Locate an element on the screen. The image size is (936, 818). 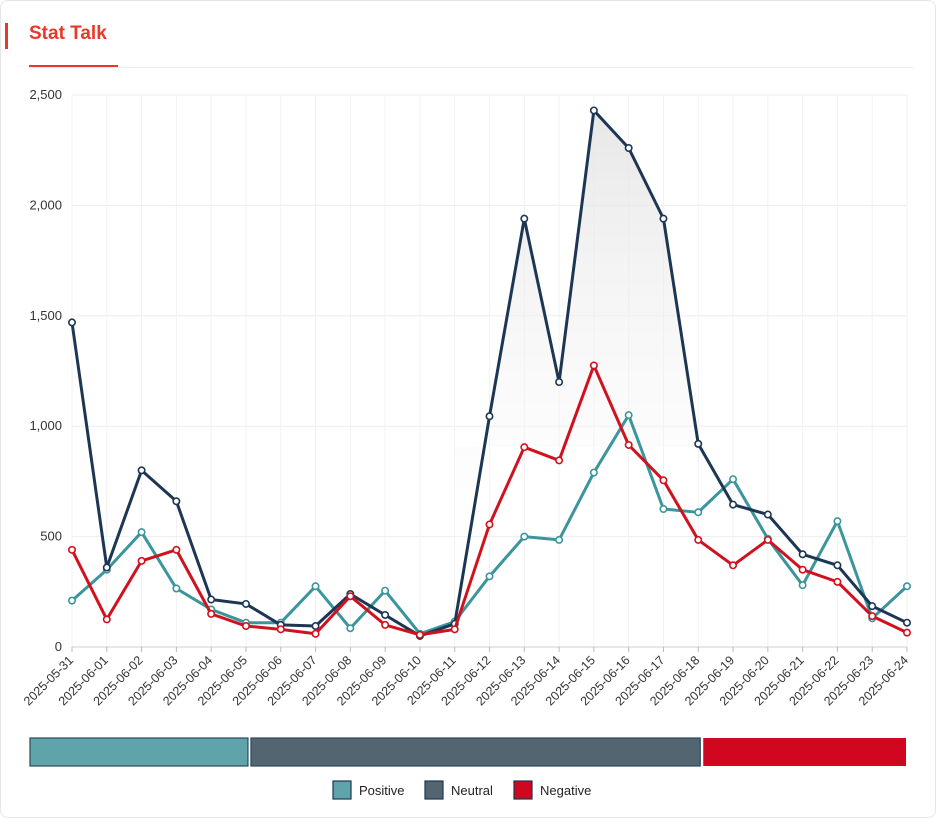
y-tick-label: 2,500 is located at coordinates (45, 94).